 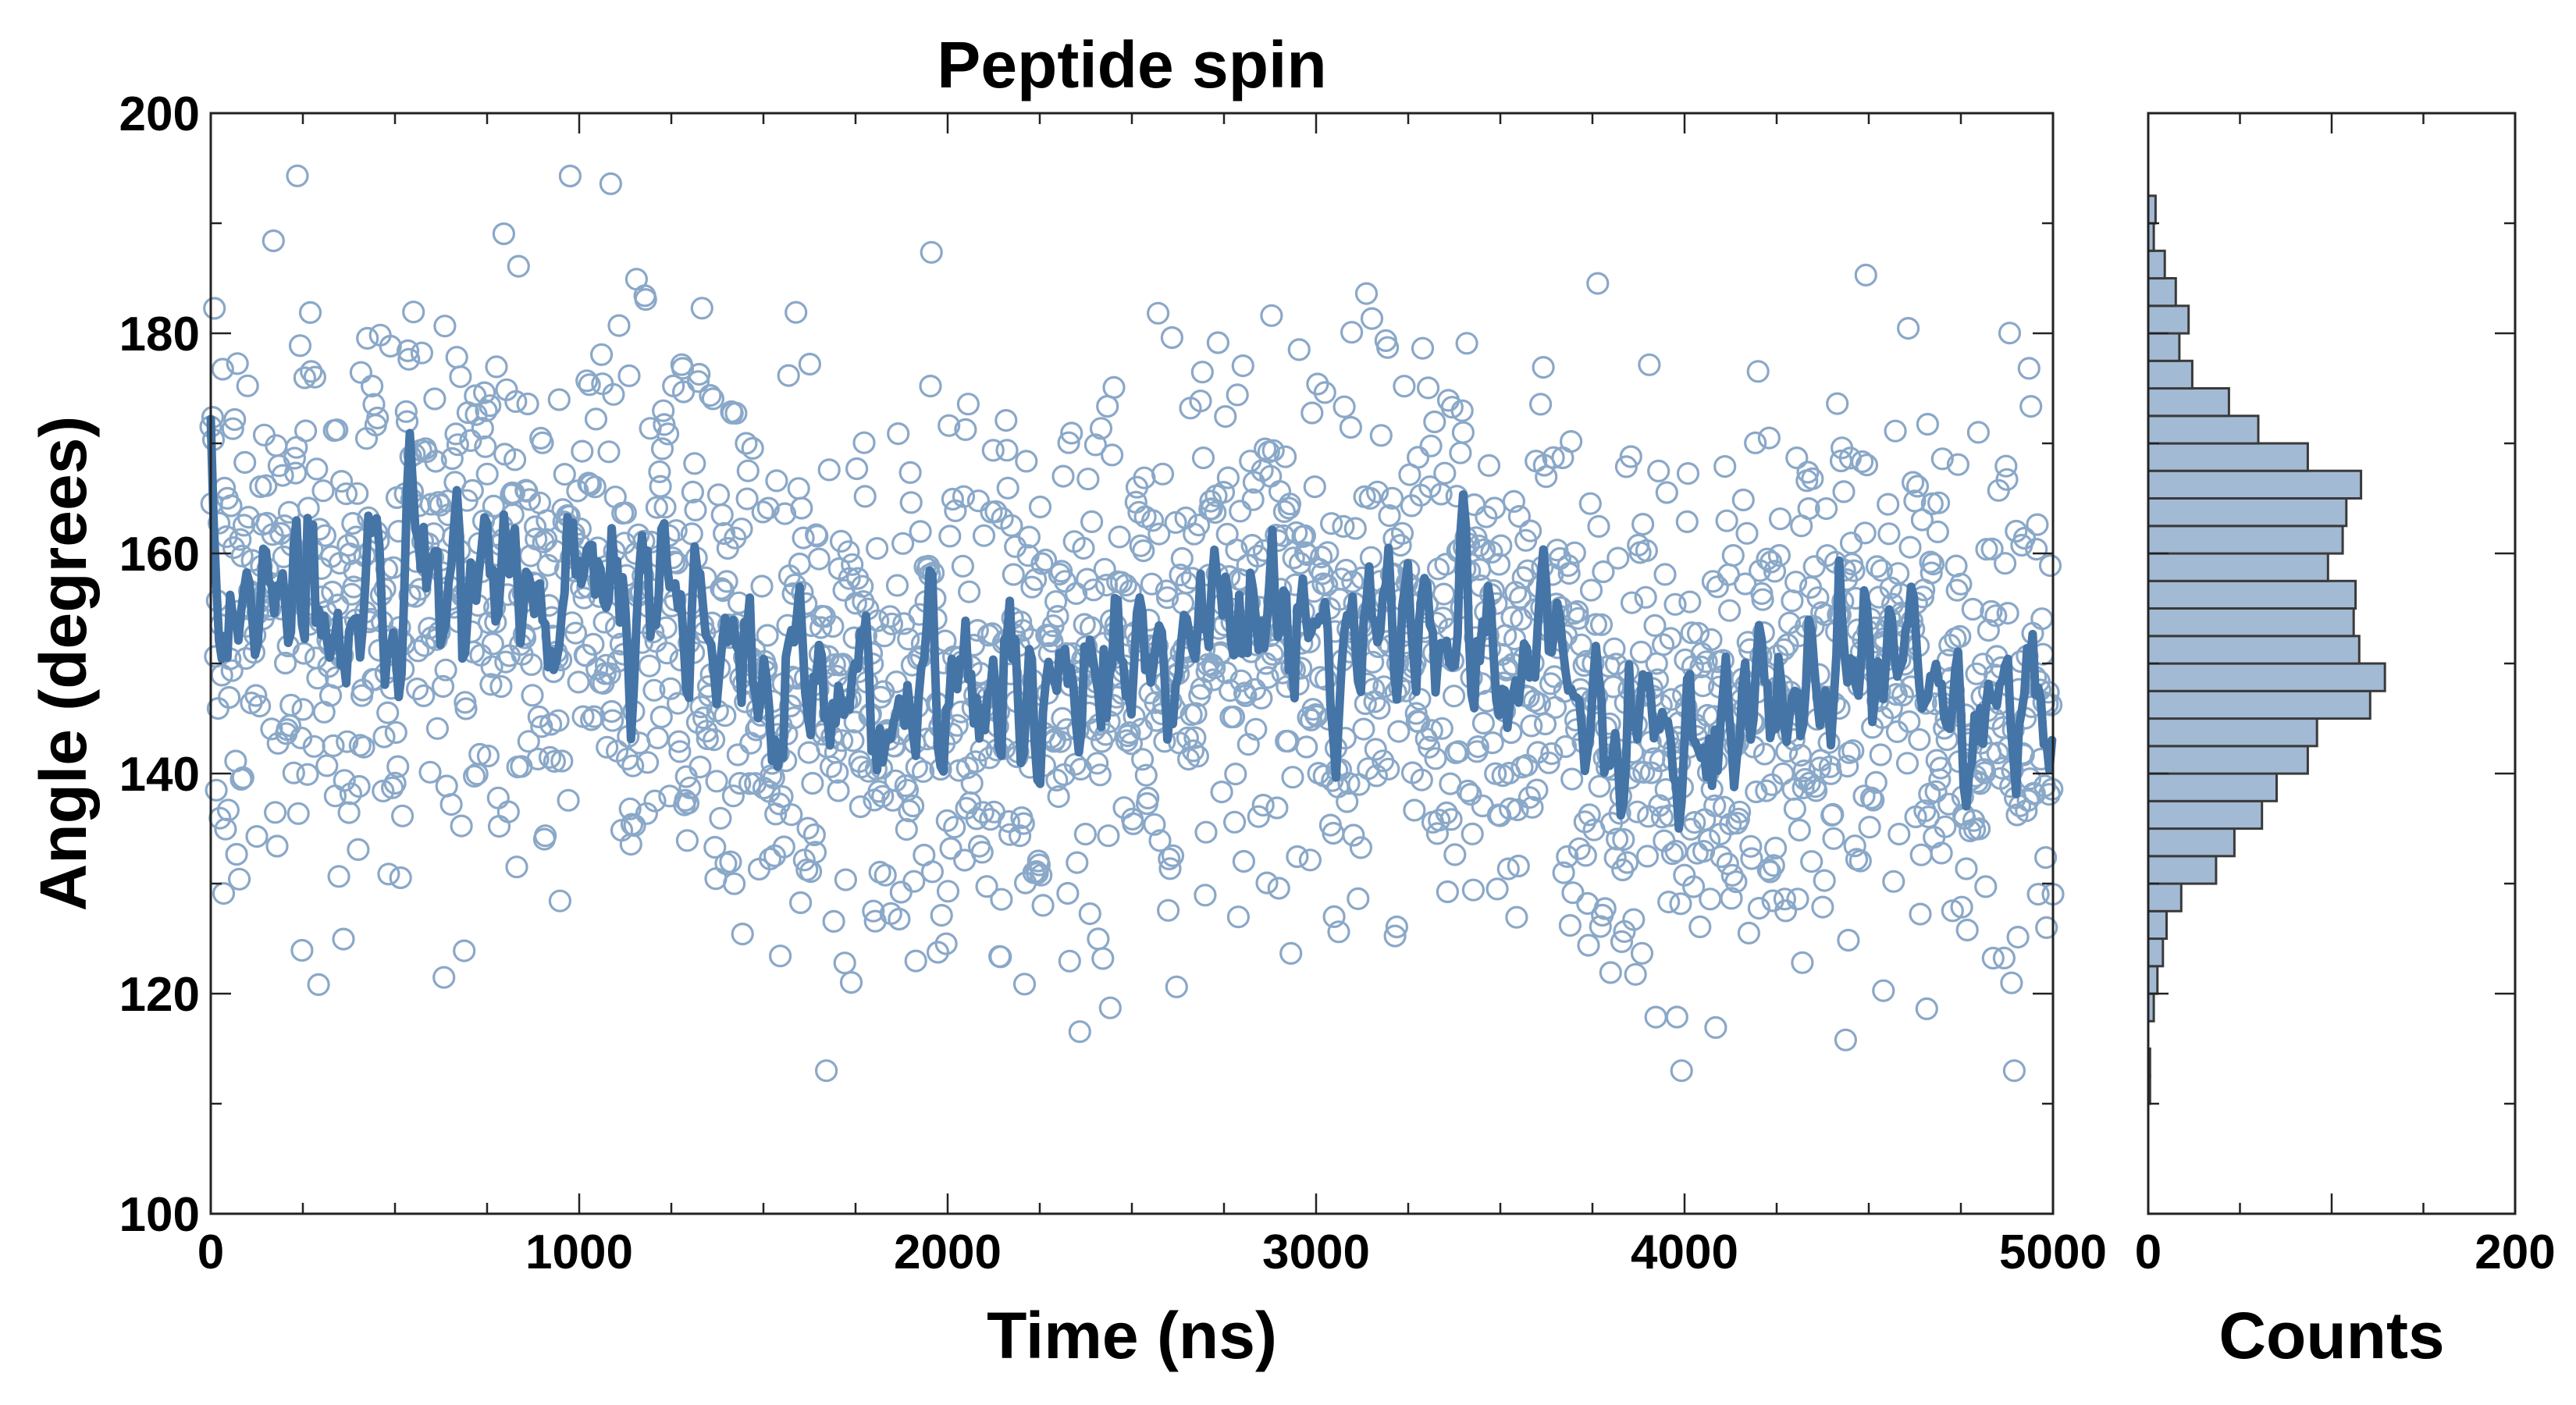 What do you see at coordinates (159, 555) in the screenshot?
I see `y-tick-label: 160` at bounding box center [159, 555].